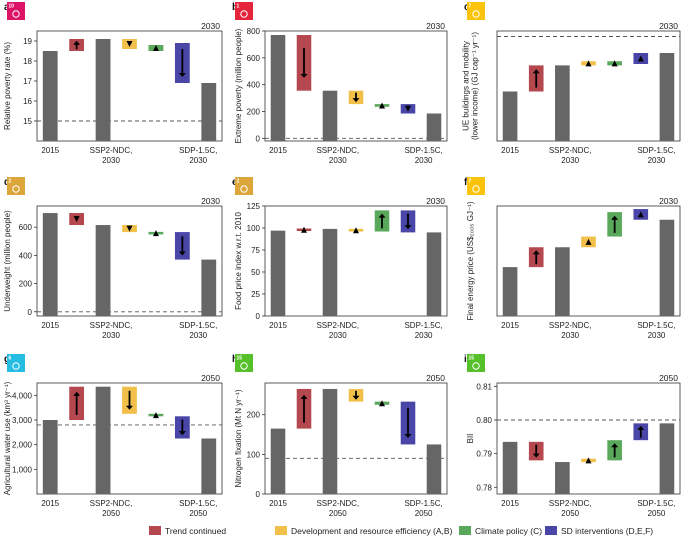 The image size is (685, 541). What do you see at coordinates (27, 61) in the screenshot?
I see `y-tick-label: 18` at bounding box center [27, 61].